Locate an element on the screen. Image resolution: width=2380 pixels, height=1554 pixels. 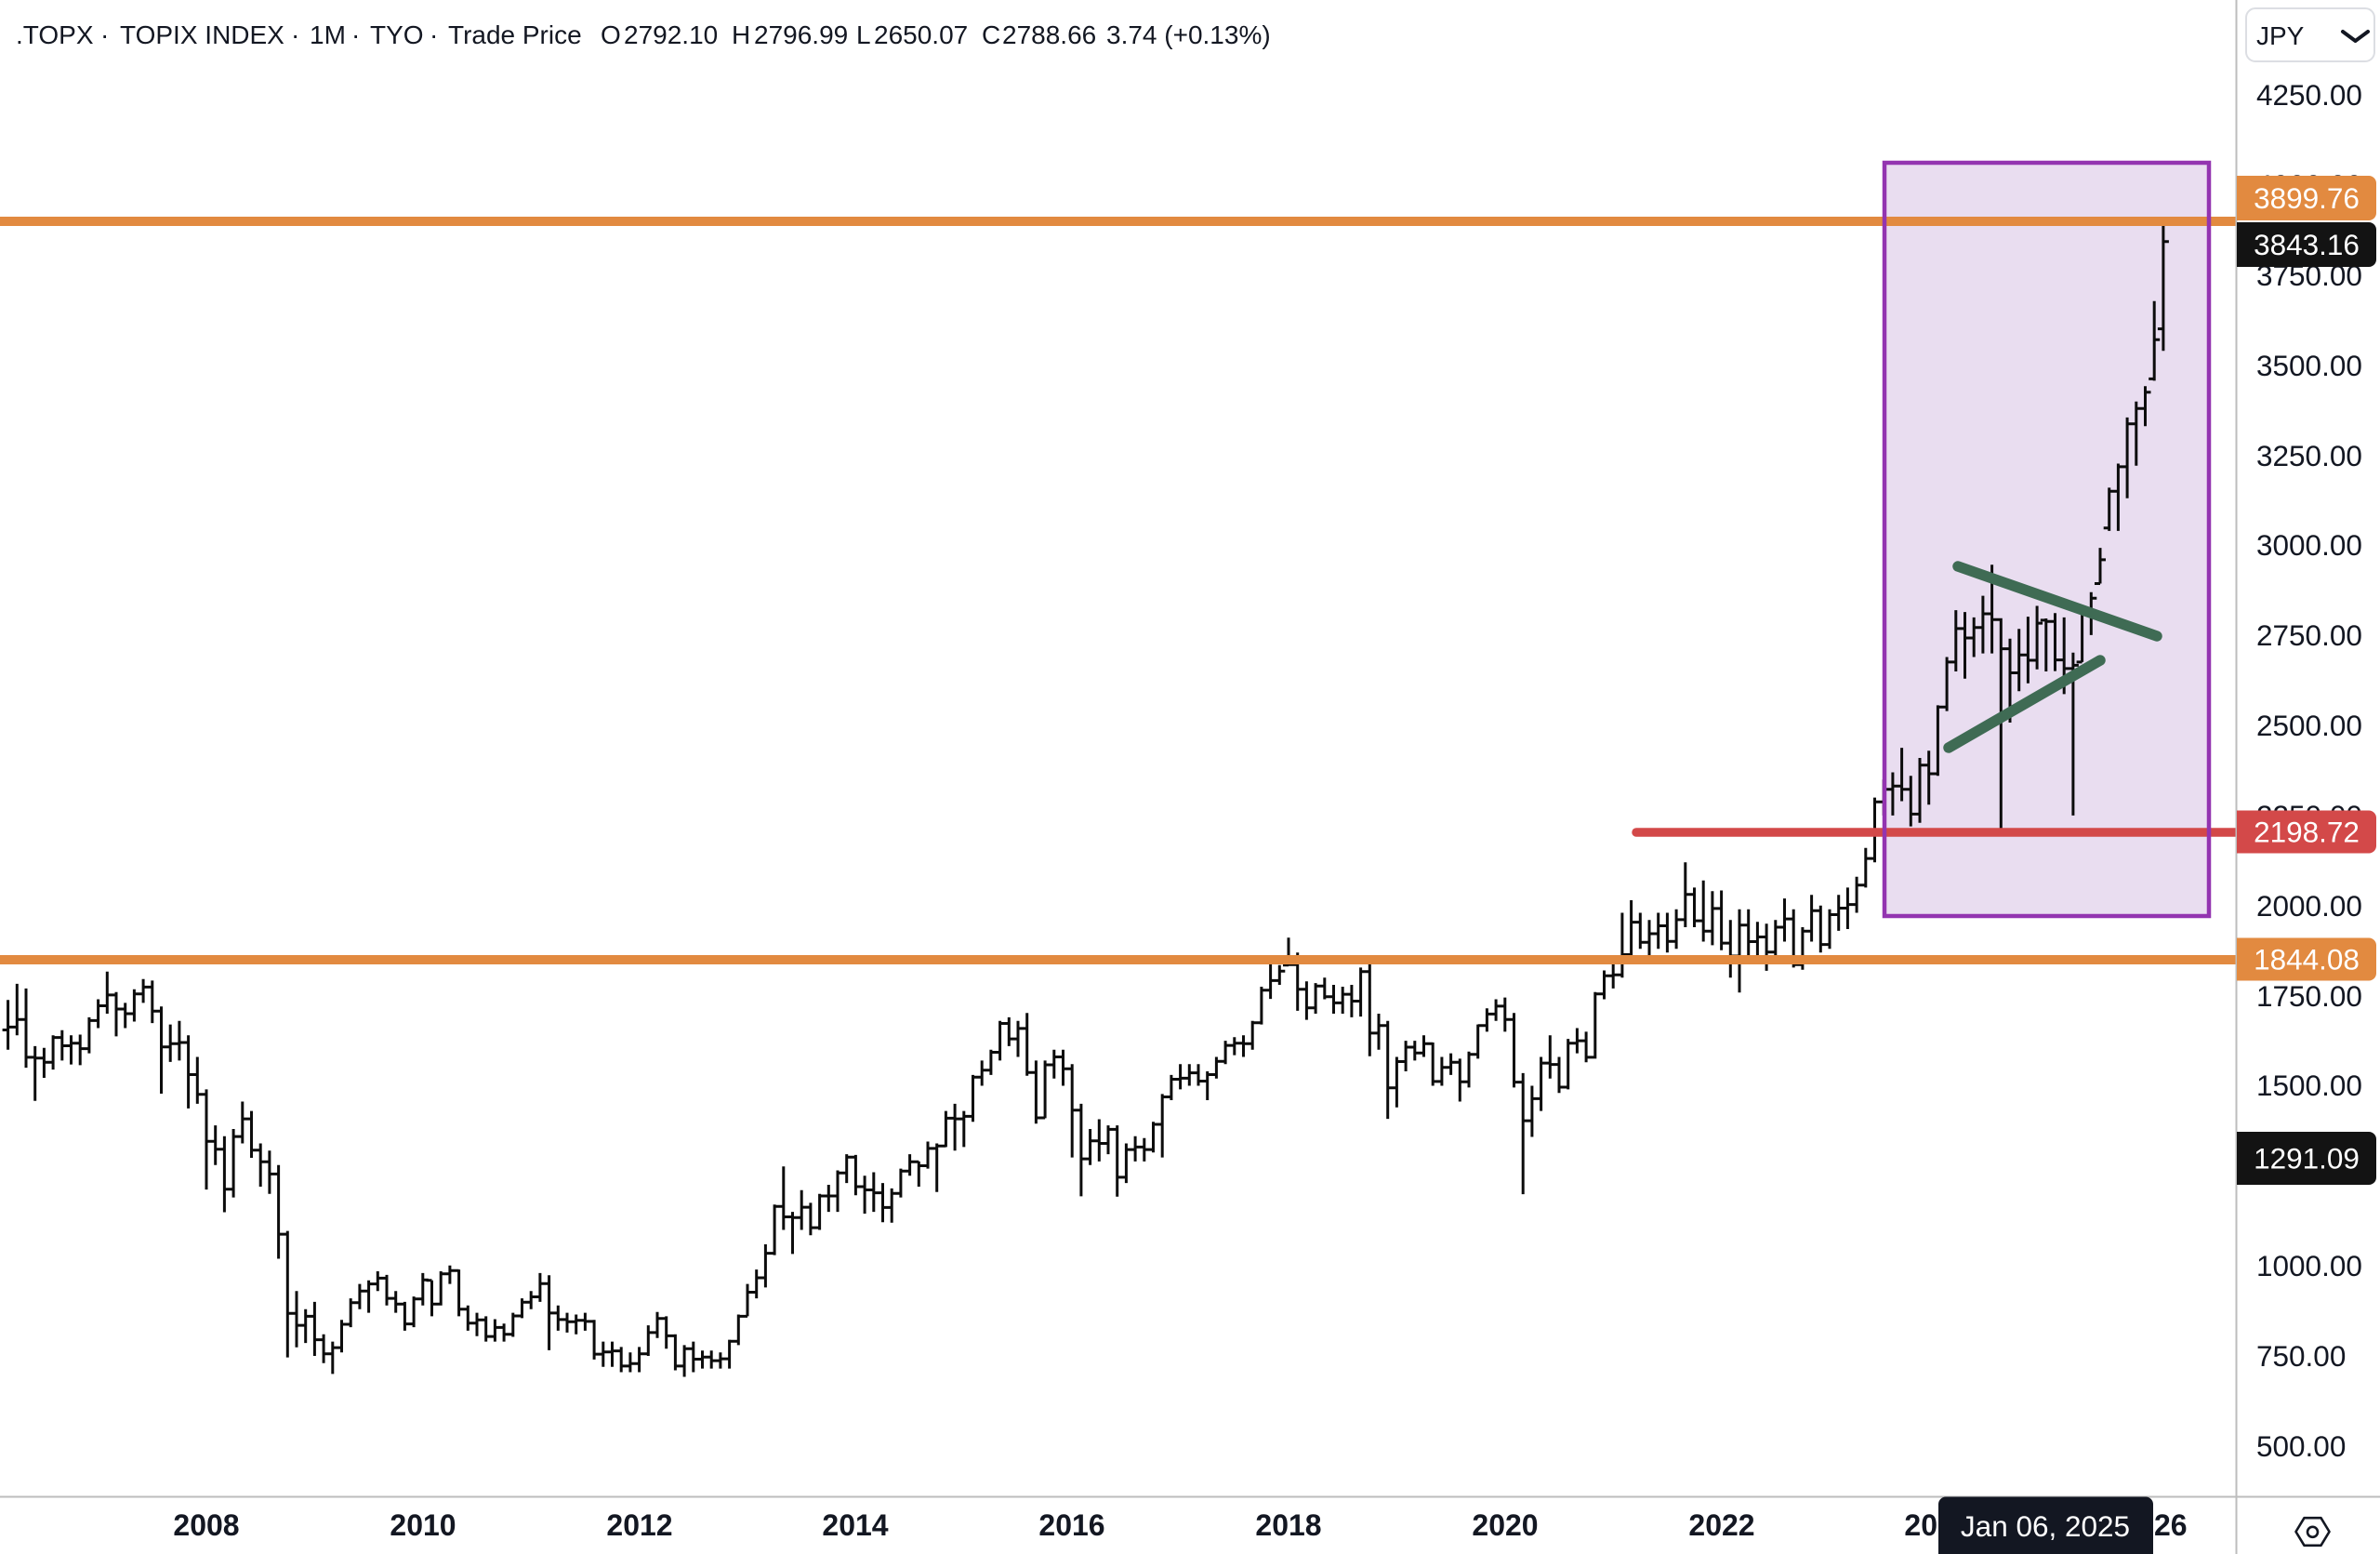
svg-text: 2788.66 is located at coordinates (1049, 34).